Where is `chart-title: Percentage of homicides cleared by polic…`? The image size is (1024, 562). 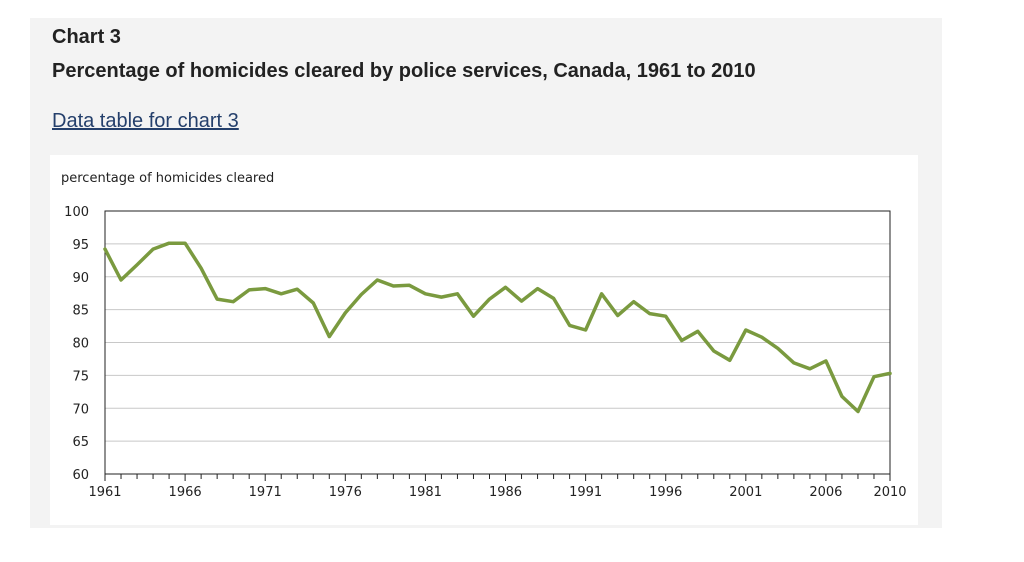
chart-title: Percentage of homicides cleared by polic… is located at coordinates (404, 71).